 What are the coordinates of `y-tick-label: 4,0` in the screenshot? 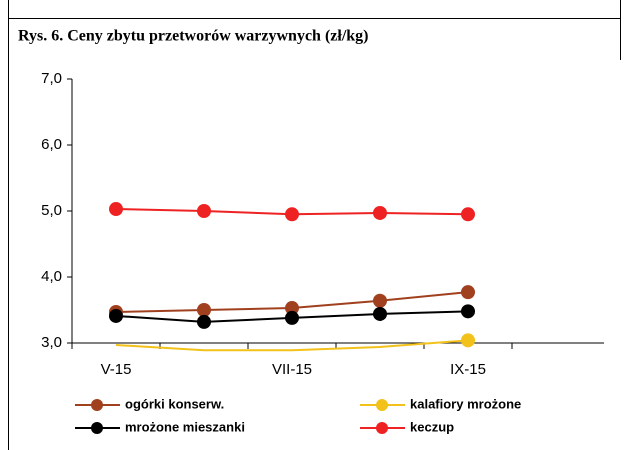 It's located at (51, 276).